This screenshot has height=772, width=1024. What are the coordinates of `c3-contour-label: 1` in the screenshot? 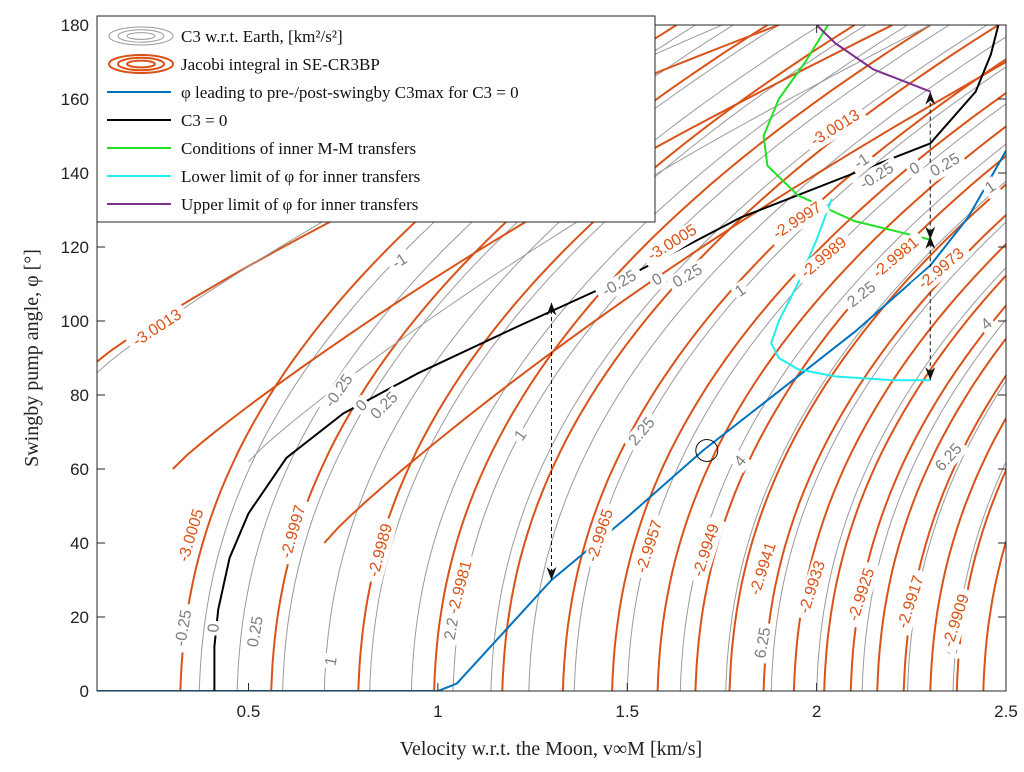 It's located at (331, 661).